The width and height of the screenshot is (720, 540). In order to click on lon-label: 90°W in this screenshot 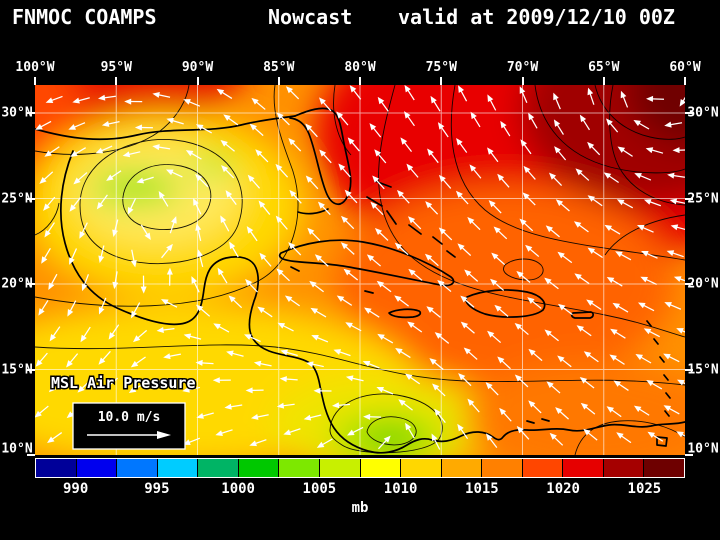, I will do `click(197, 67)`.